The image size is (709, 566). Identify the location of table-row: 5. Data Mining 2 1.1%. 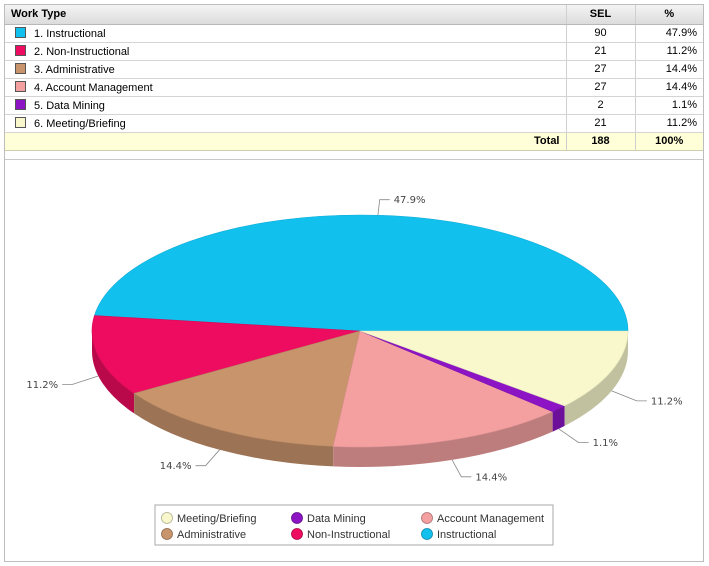
(354, 105).